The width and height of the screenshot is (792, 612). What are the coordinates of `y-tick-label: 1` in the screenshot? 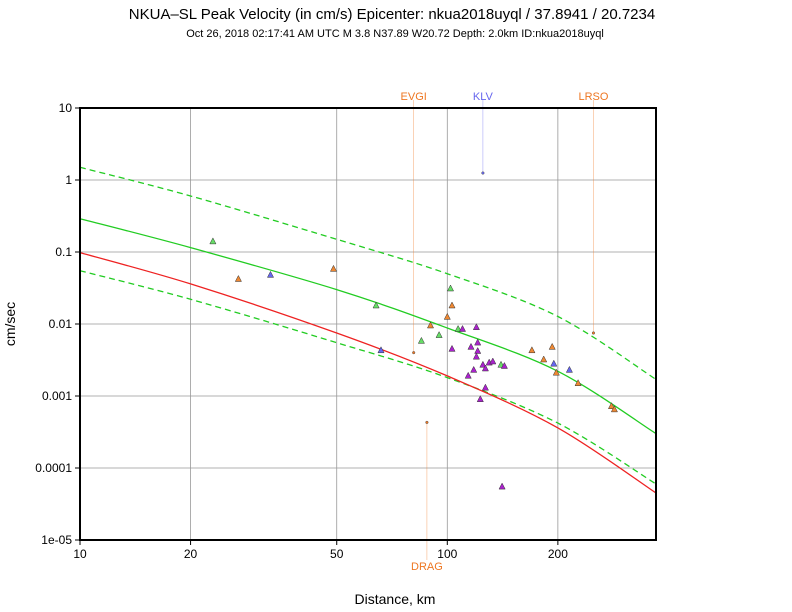 It's located at (68, 180).